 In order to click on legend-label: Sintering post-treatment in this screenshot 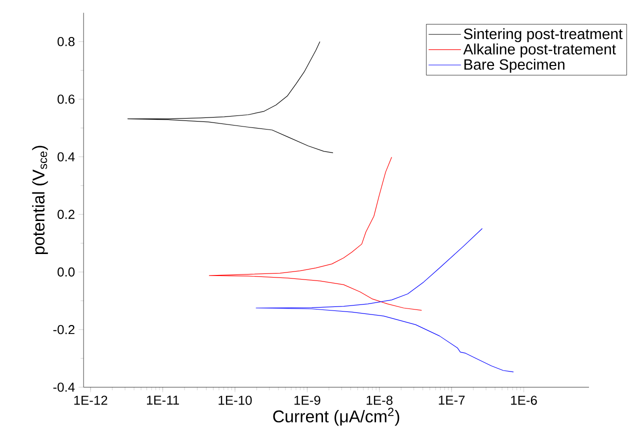, I will do `click(543, 35)`.